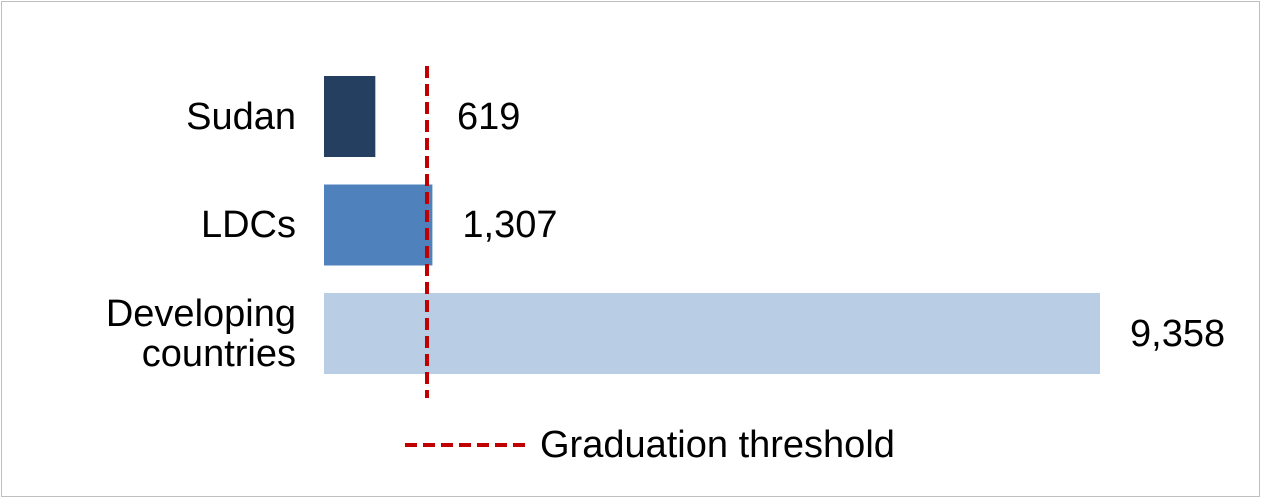  I want to click on category-label: LDCs, so click(248, 225).